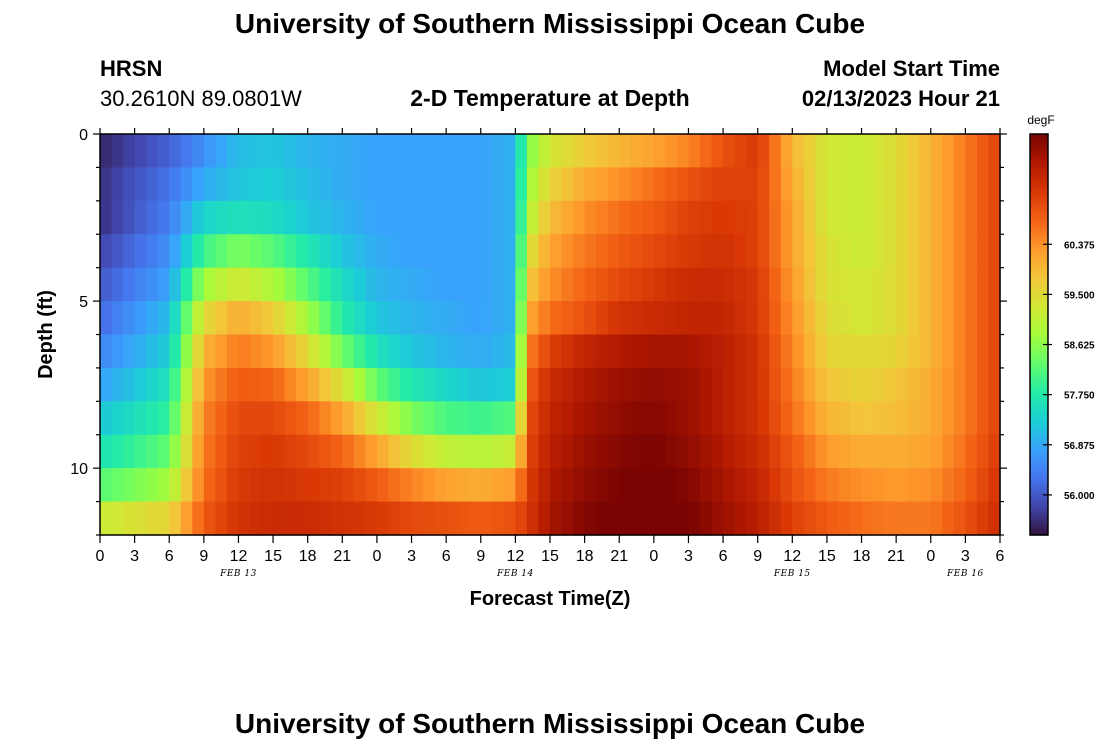 The width and height of the screenshot is (1100, 750). What do you see at coordinates (308, 556) in the screenshot?
I see `x-tick-label: 18` at bounding box center [308, 556].